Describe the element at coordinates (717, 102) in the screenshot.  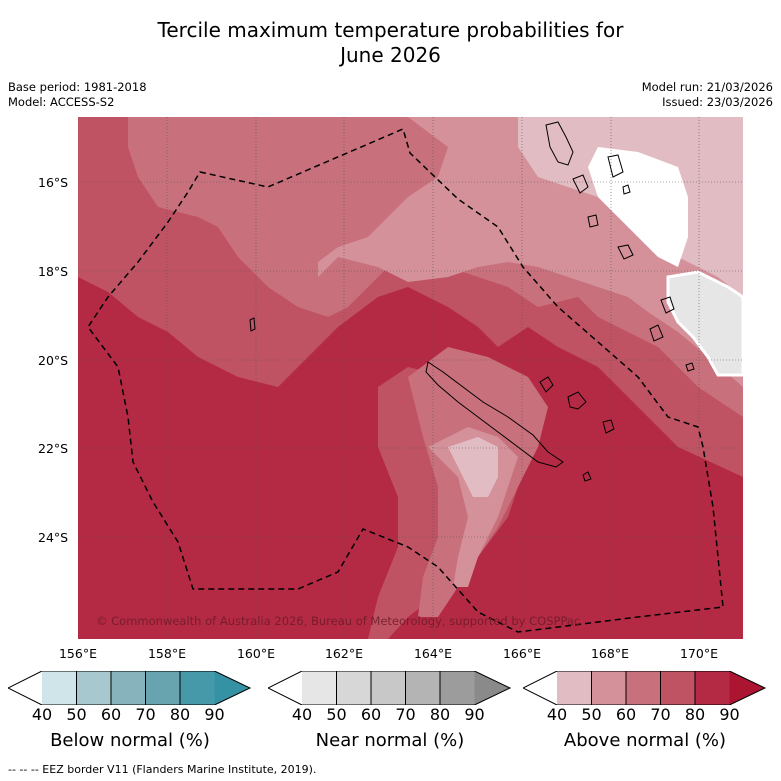
I see `issued-date: Issued: 23/03/2026` at that location.